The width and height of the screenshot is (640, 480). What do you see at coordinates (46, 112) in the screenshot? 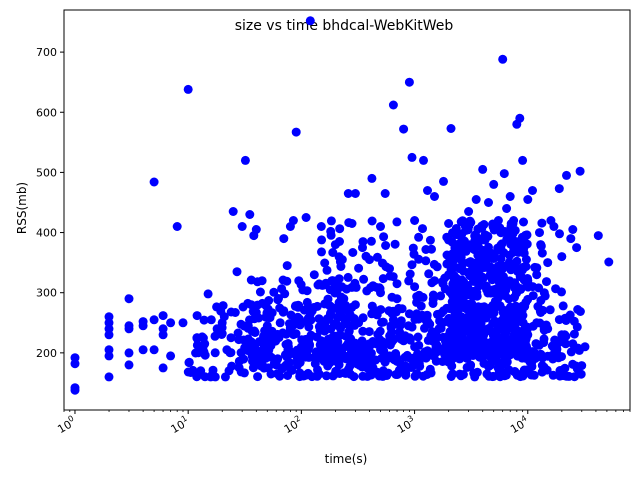
I see `y-tick-label: 600` at bounding box center [46, 112].